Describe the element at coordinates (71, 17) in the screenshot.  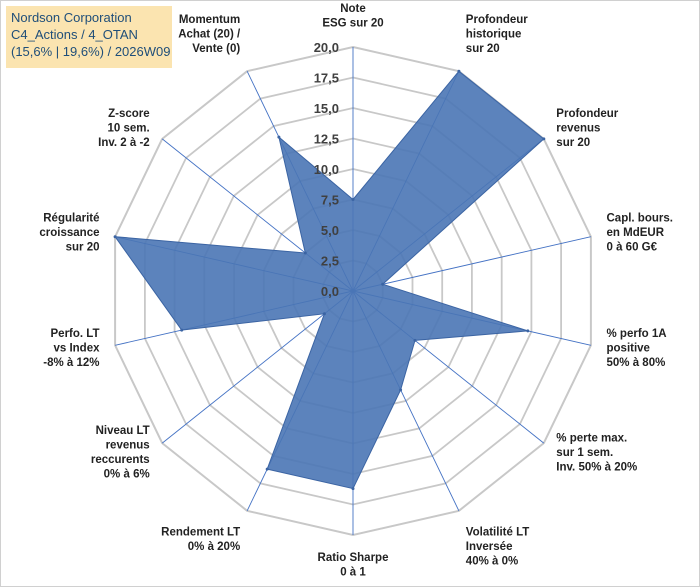
I see `company-name: Nordson Corporation` at that location.